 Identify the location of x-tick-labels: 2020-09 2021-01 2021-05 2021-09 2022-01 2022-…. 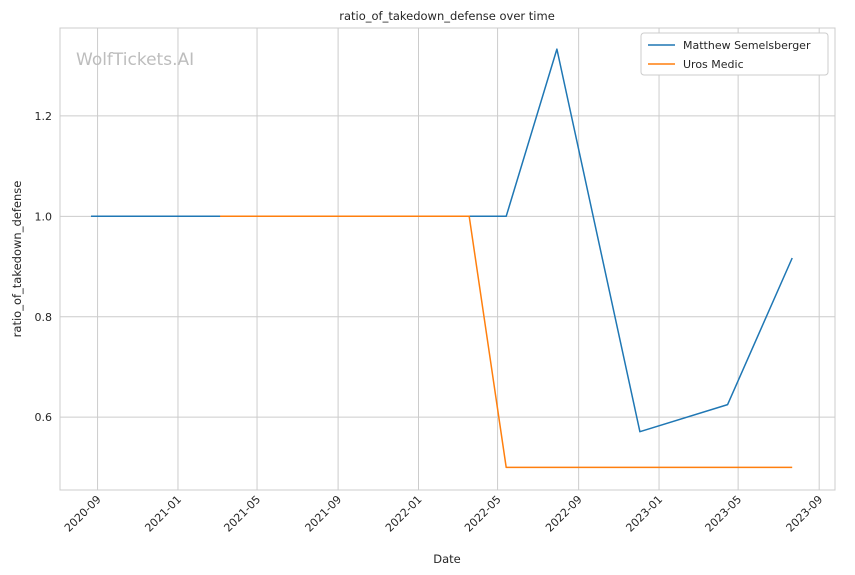
(443, 514).